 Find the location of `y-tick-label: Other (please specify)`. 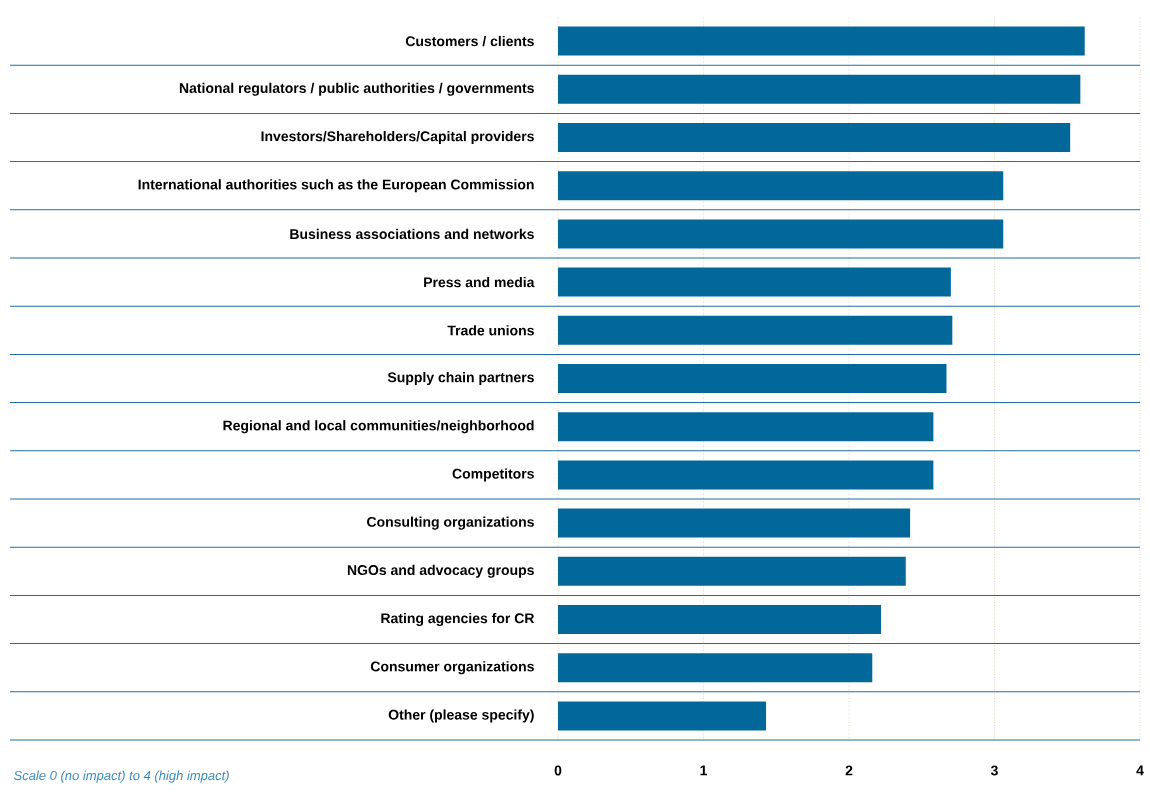

y-tick-label: Other (please specify) is located at coordinates (461, 716).